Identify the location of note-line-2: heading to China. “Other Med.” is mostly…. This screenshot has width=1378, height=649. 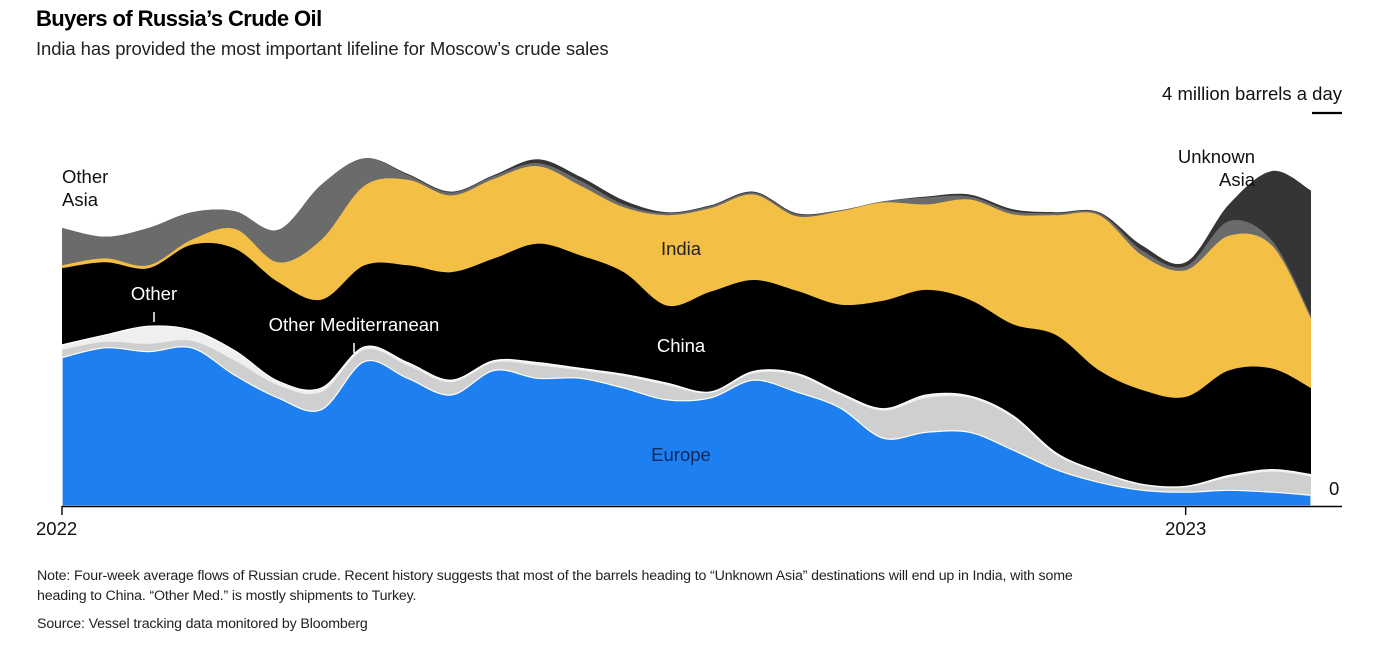
(227, 596).